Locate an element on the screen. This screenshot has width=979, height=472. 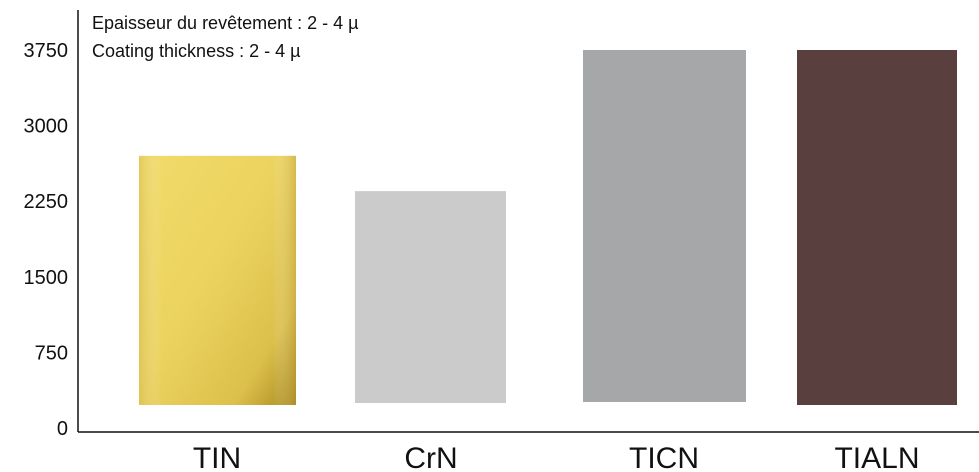
y-tick-label: 1500 is located at coordinates (46, 278).